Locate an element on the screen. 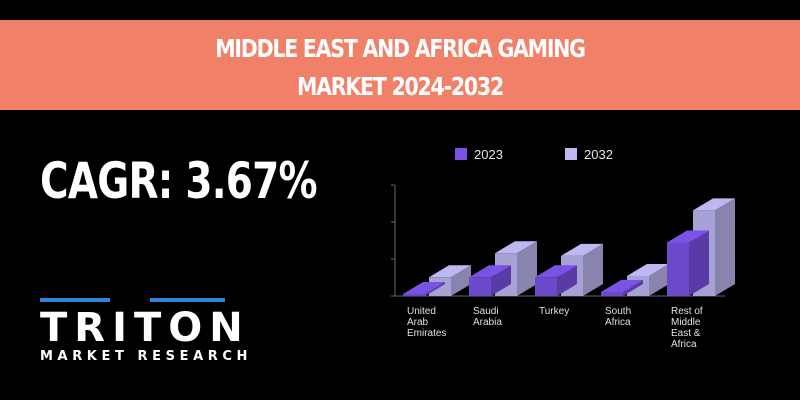  cagr-text: CAGR: 3.67% is located at coordinates (179, 181).